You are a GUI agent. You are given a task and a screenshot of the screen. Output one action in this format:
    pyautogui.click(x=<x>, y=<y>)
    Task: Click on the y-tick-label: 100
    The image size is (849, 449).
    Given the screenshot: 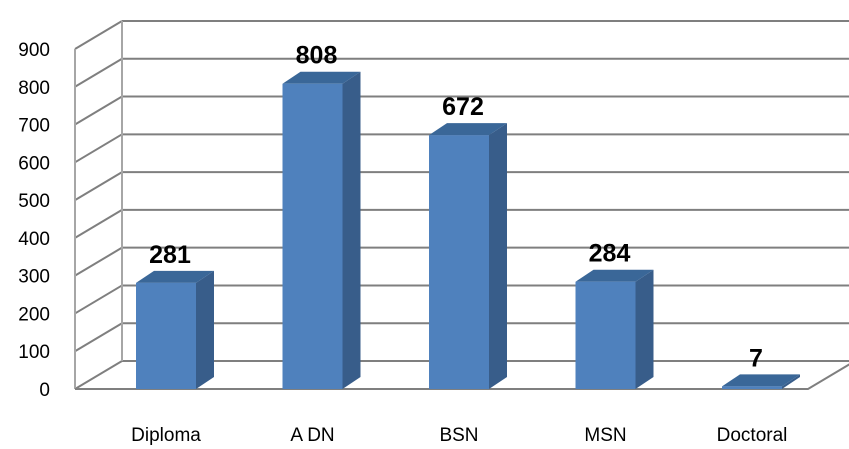 What is the action you would take?
    pyautogui.click(x=34, y=352)
    